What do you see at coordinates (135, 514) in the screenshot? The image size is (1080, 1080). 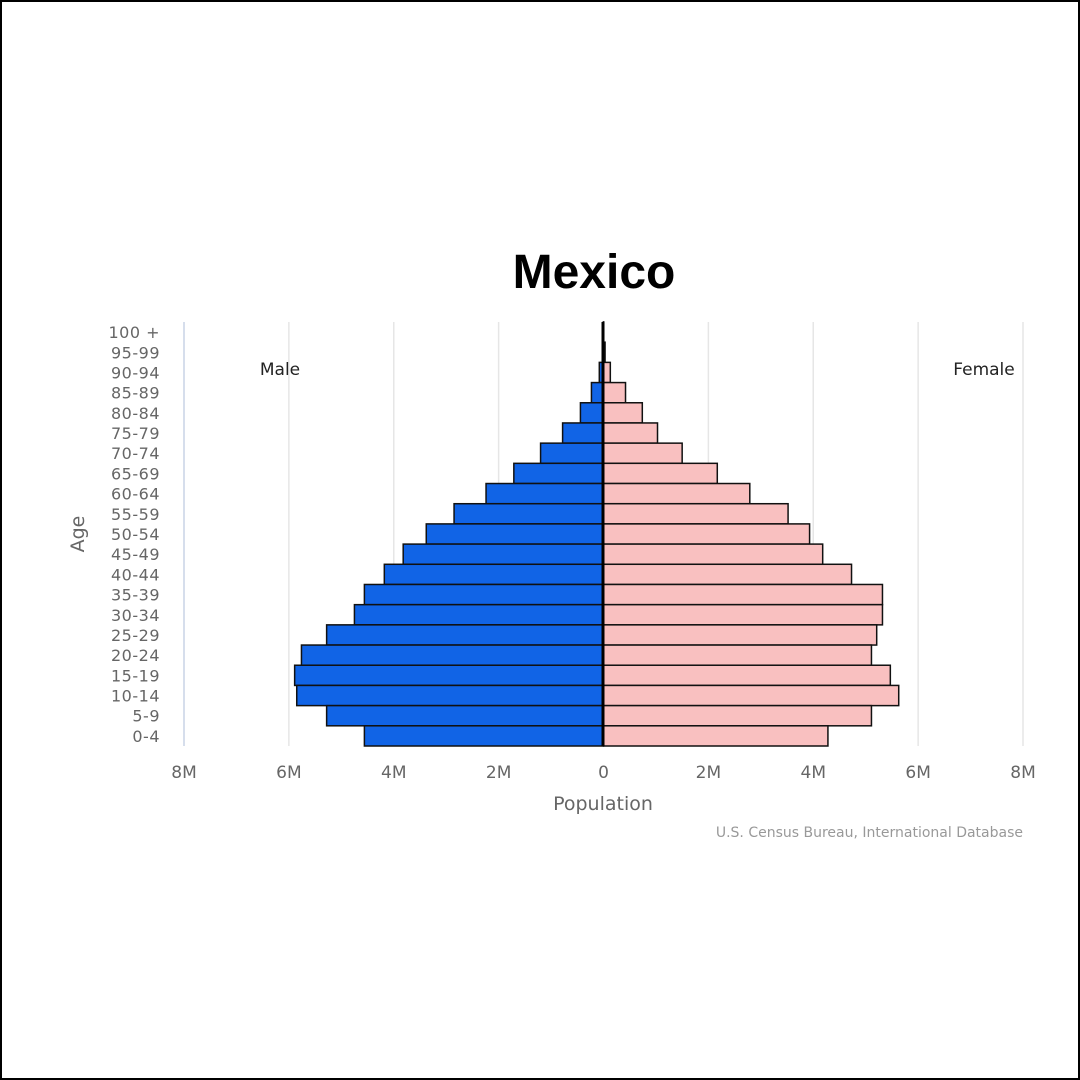 I see `y-tick-label: 55-59` at bounding box center [135, 514].